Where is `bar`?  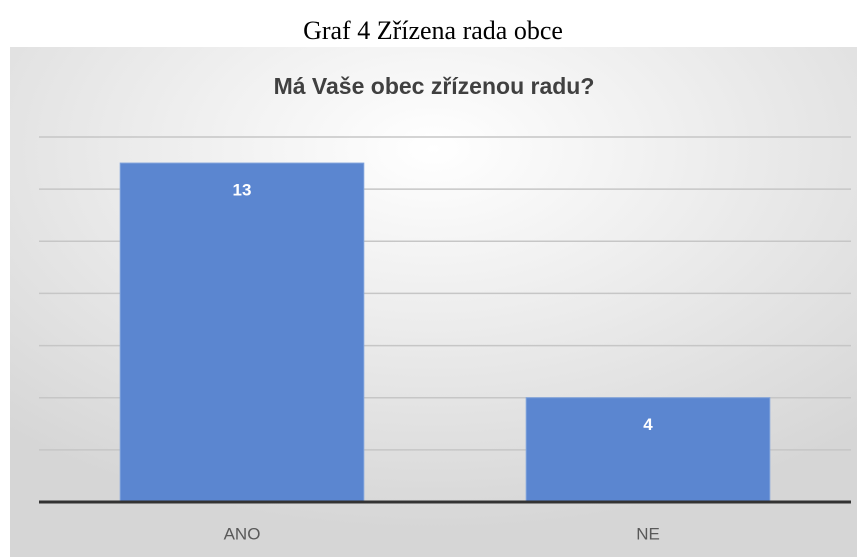
bar is located at coordinates (648, 450).